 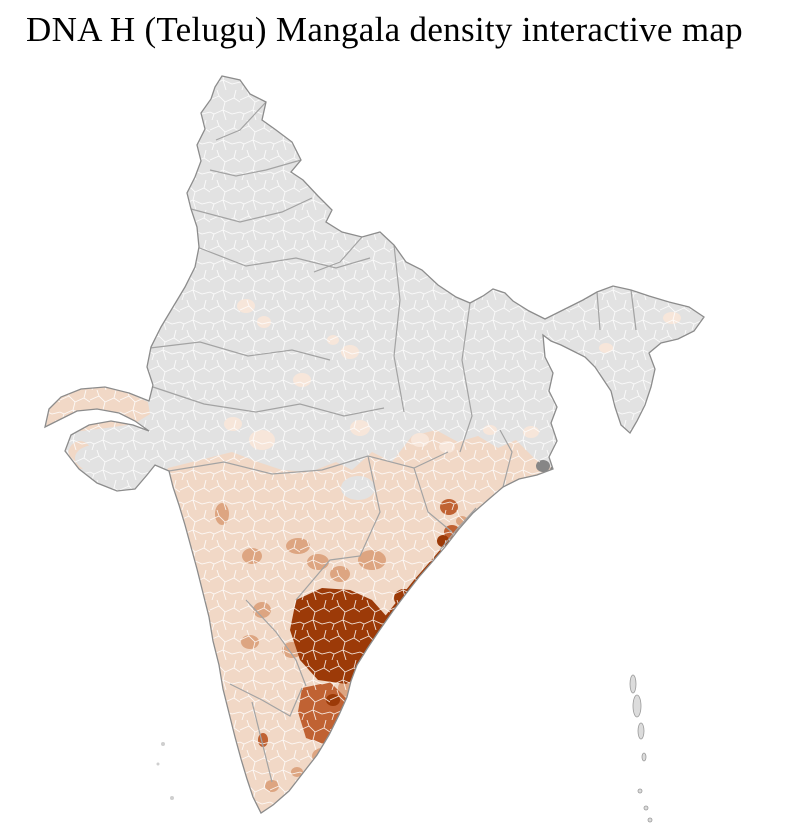 What do you see at coordinates (641, 748) in the screenshot?
I see `andaman-nicobar-islands` at bounding box center [641, 748].